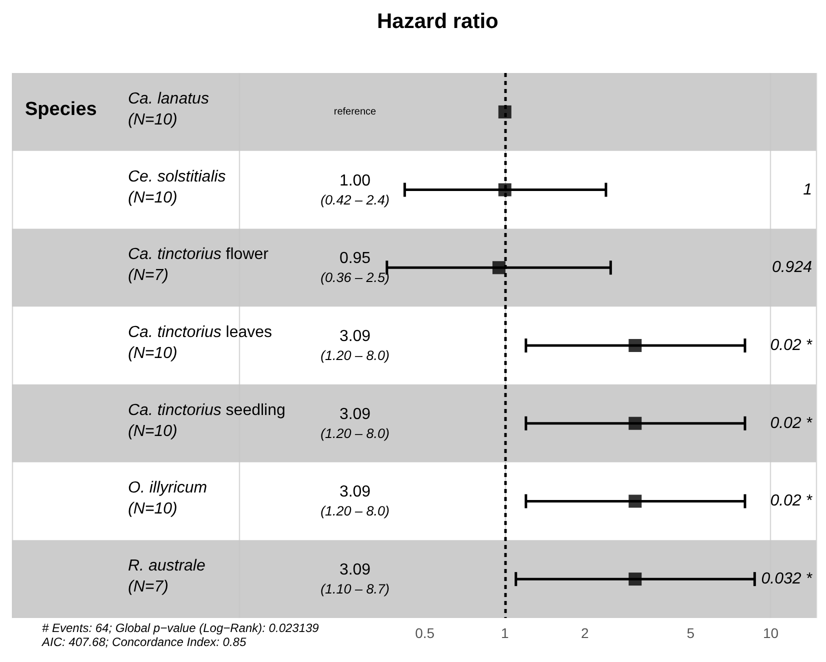 This screenshot has height=662, width=826. Describe the element at coordinates (207, 421) in the screenshot. I see `category-label: Ca. tinctorius seedling (N=10)` at that location.